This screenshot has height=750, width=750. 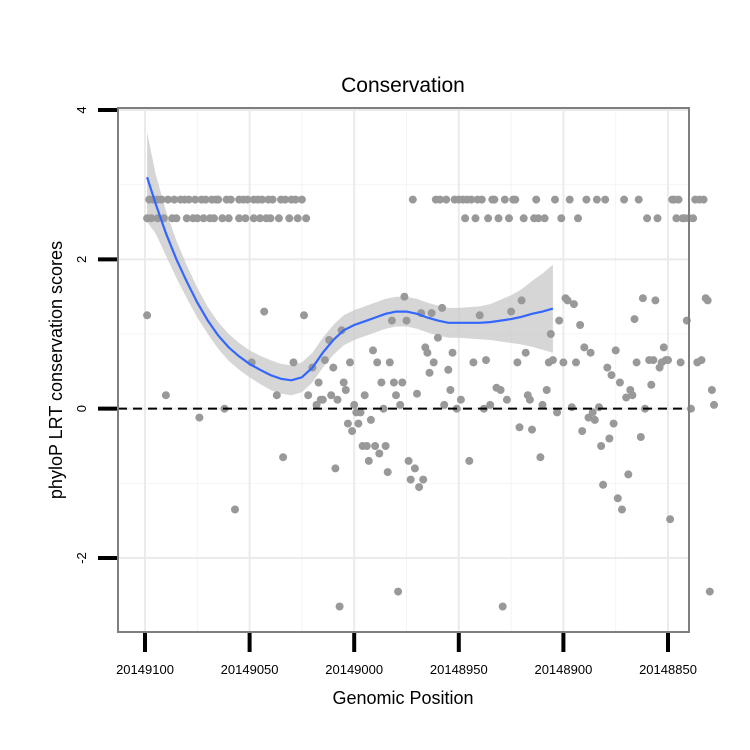 What do you see at coordinates (459, 669) in the screenshot?
I see `x-tick-label: 20148950` at bounding box center [459, 669].